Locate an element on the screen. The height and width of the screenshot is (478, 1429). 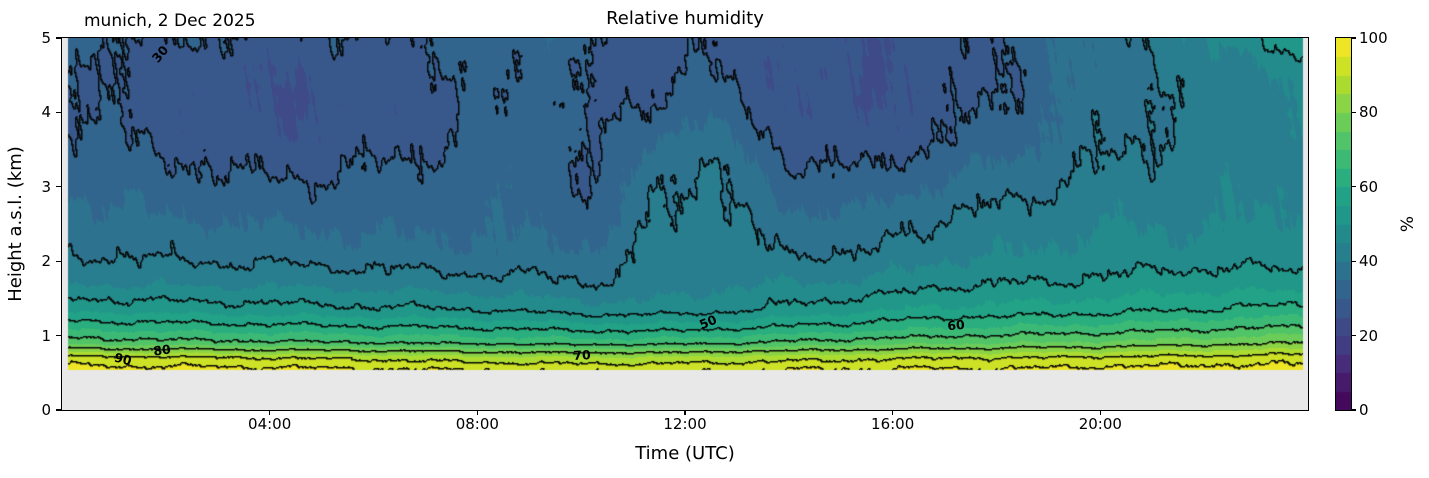
x-tick-label: 20:00 is located at coordinates (1100, 424).